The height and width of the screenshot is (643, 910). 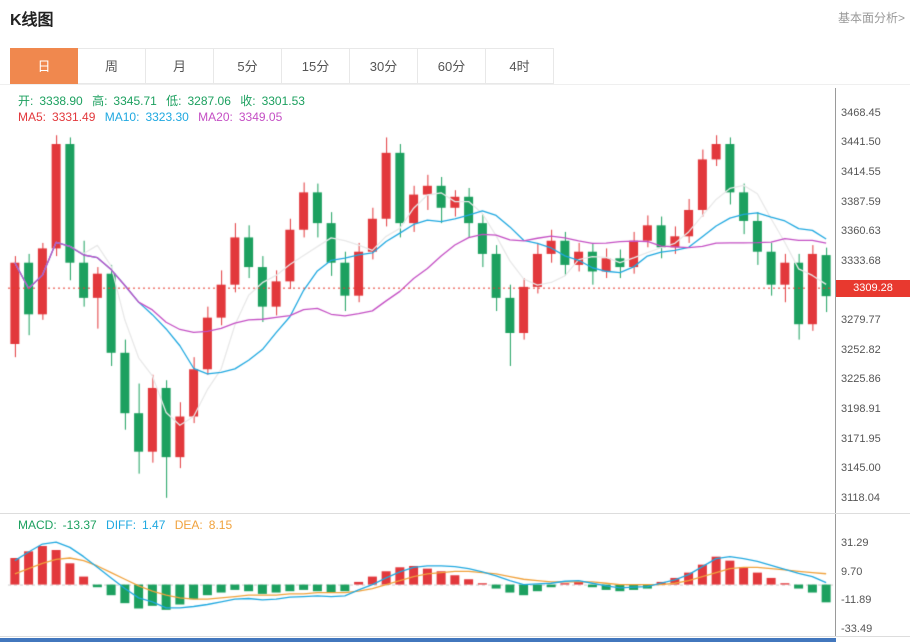 I want to click on price-axis-label: 3198.91, so click(x=861, y=408).